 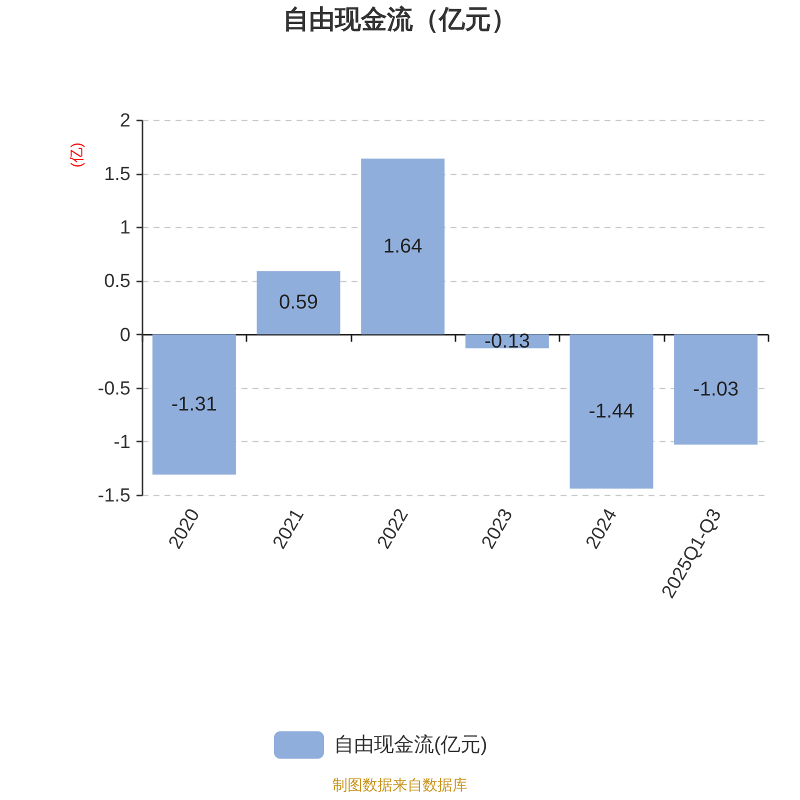 What do you see at coordinates (114, 389) in the screenshot?
I see `y-tick-label: -0.5` at bounding box center [114, 389].